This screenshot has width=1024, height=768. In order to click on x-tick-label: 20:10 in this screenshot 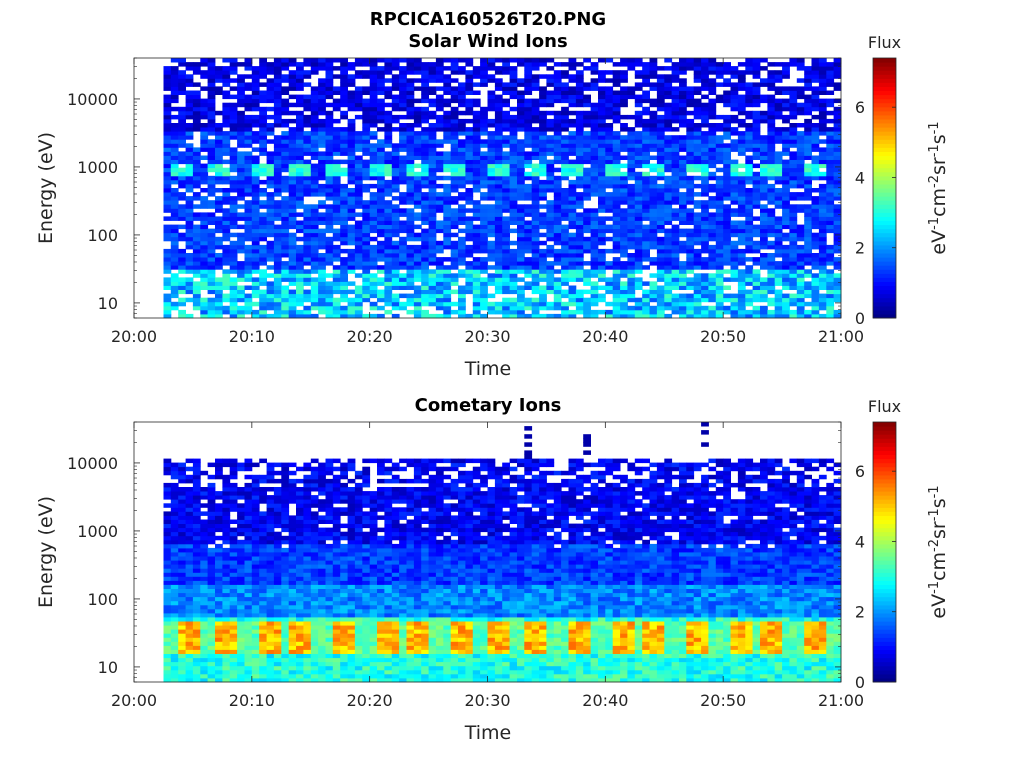, I will do `click(252, 336)`.